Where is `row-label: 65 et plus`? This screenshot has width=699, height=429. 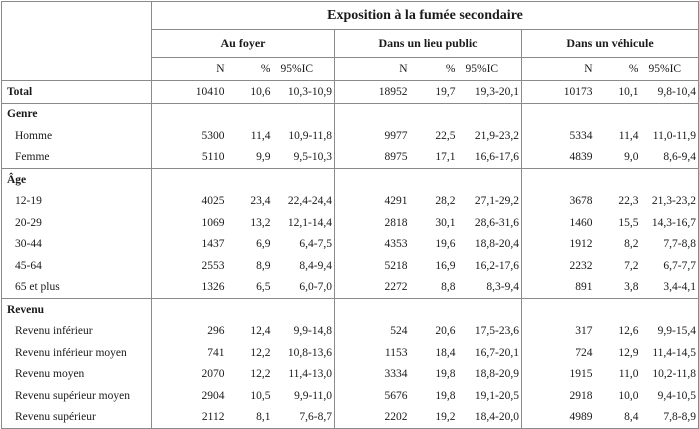
row-label: 65 et plus is located at coordinates (37, 287).